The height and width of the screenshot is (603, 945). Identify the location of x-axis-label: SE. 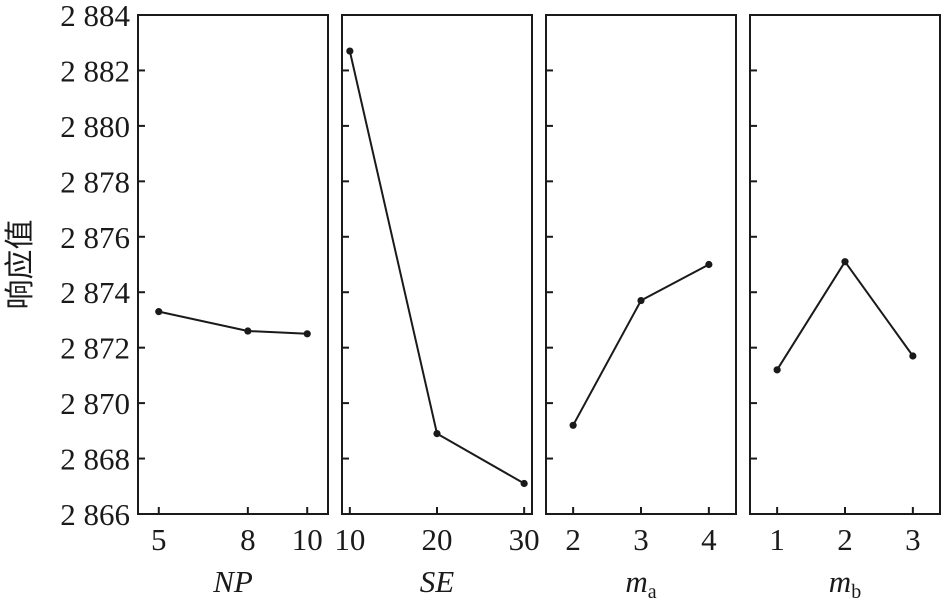
(437, 581).